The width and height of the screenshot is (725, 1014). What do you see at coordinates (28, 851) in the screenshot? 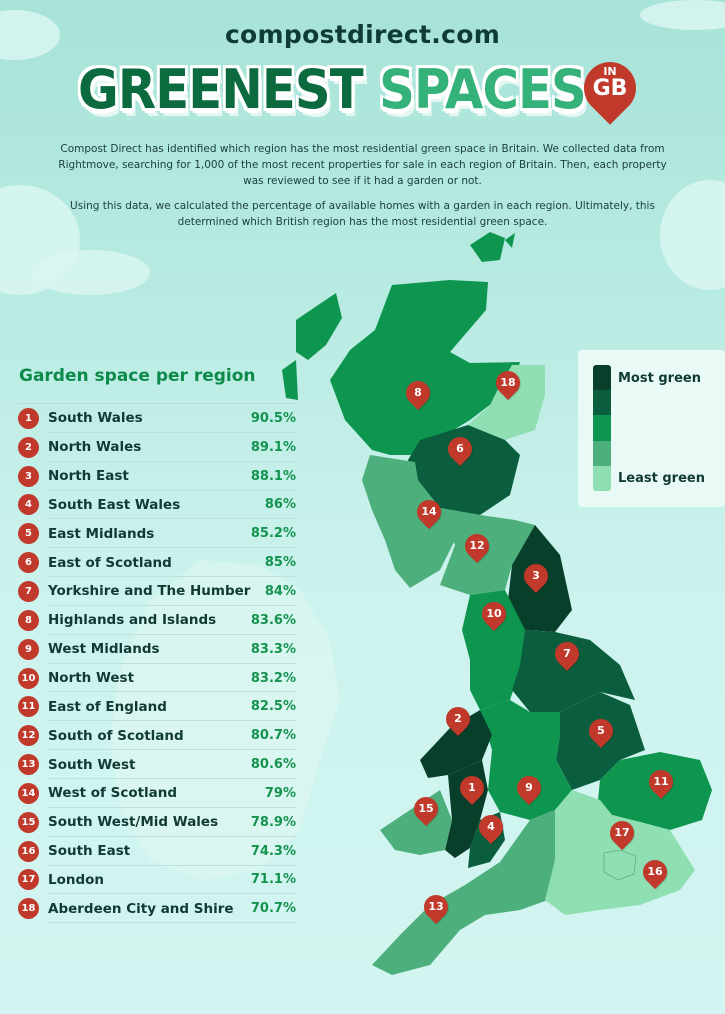
I see `rank-badge: 16` at bounding box center [28, 851].